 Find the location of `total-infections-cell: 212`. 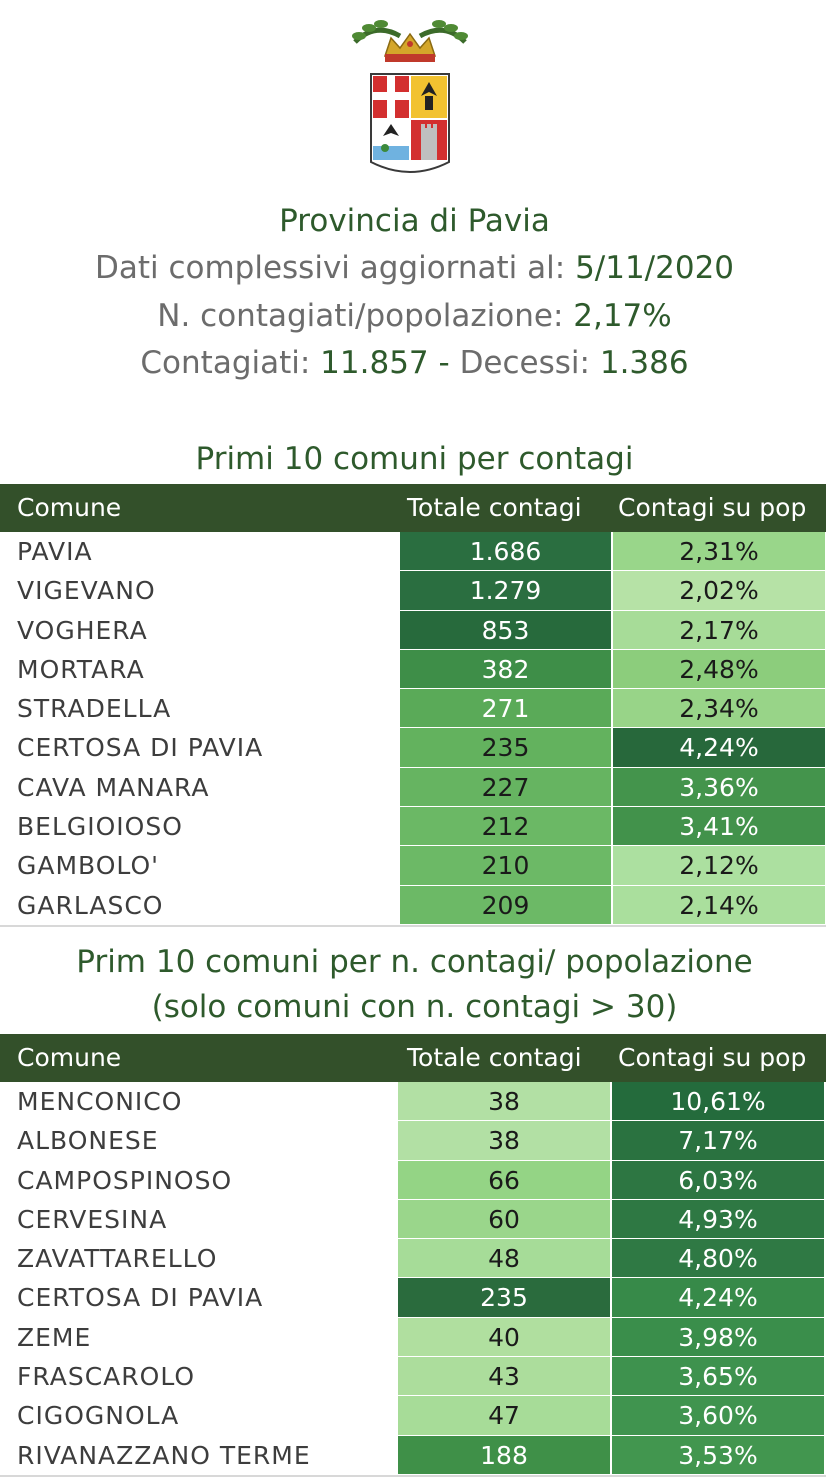

total-infections-cell: 212 is located at coordinates (505, 826).